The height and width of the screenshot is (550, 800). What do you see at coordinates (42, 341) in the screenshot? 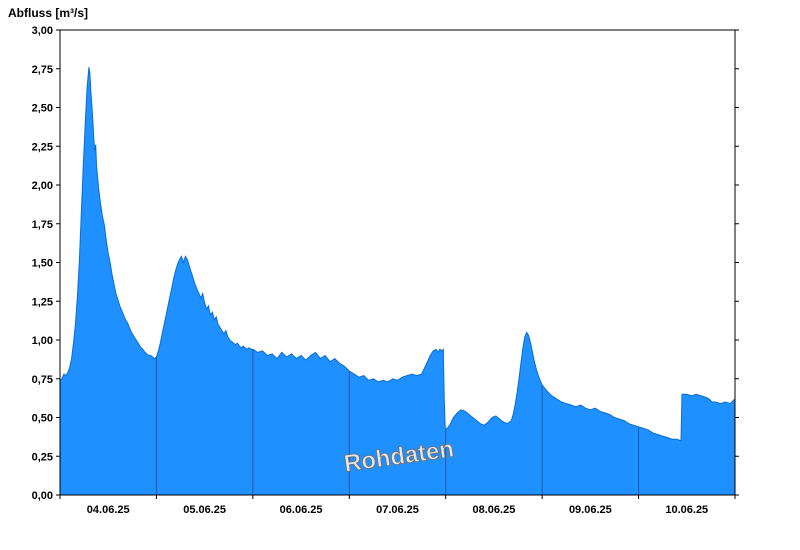
I see `y-axis-tick-label: 1,00` at bounding box center [42, 341].